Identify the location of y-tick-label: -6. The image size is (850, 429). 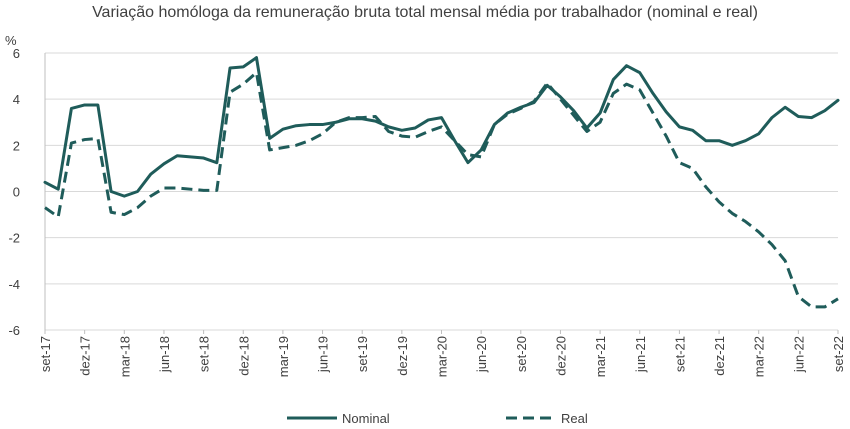
(14, 330).